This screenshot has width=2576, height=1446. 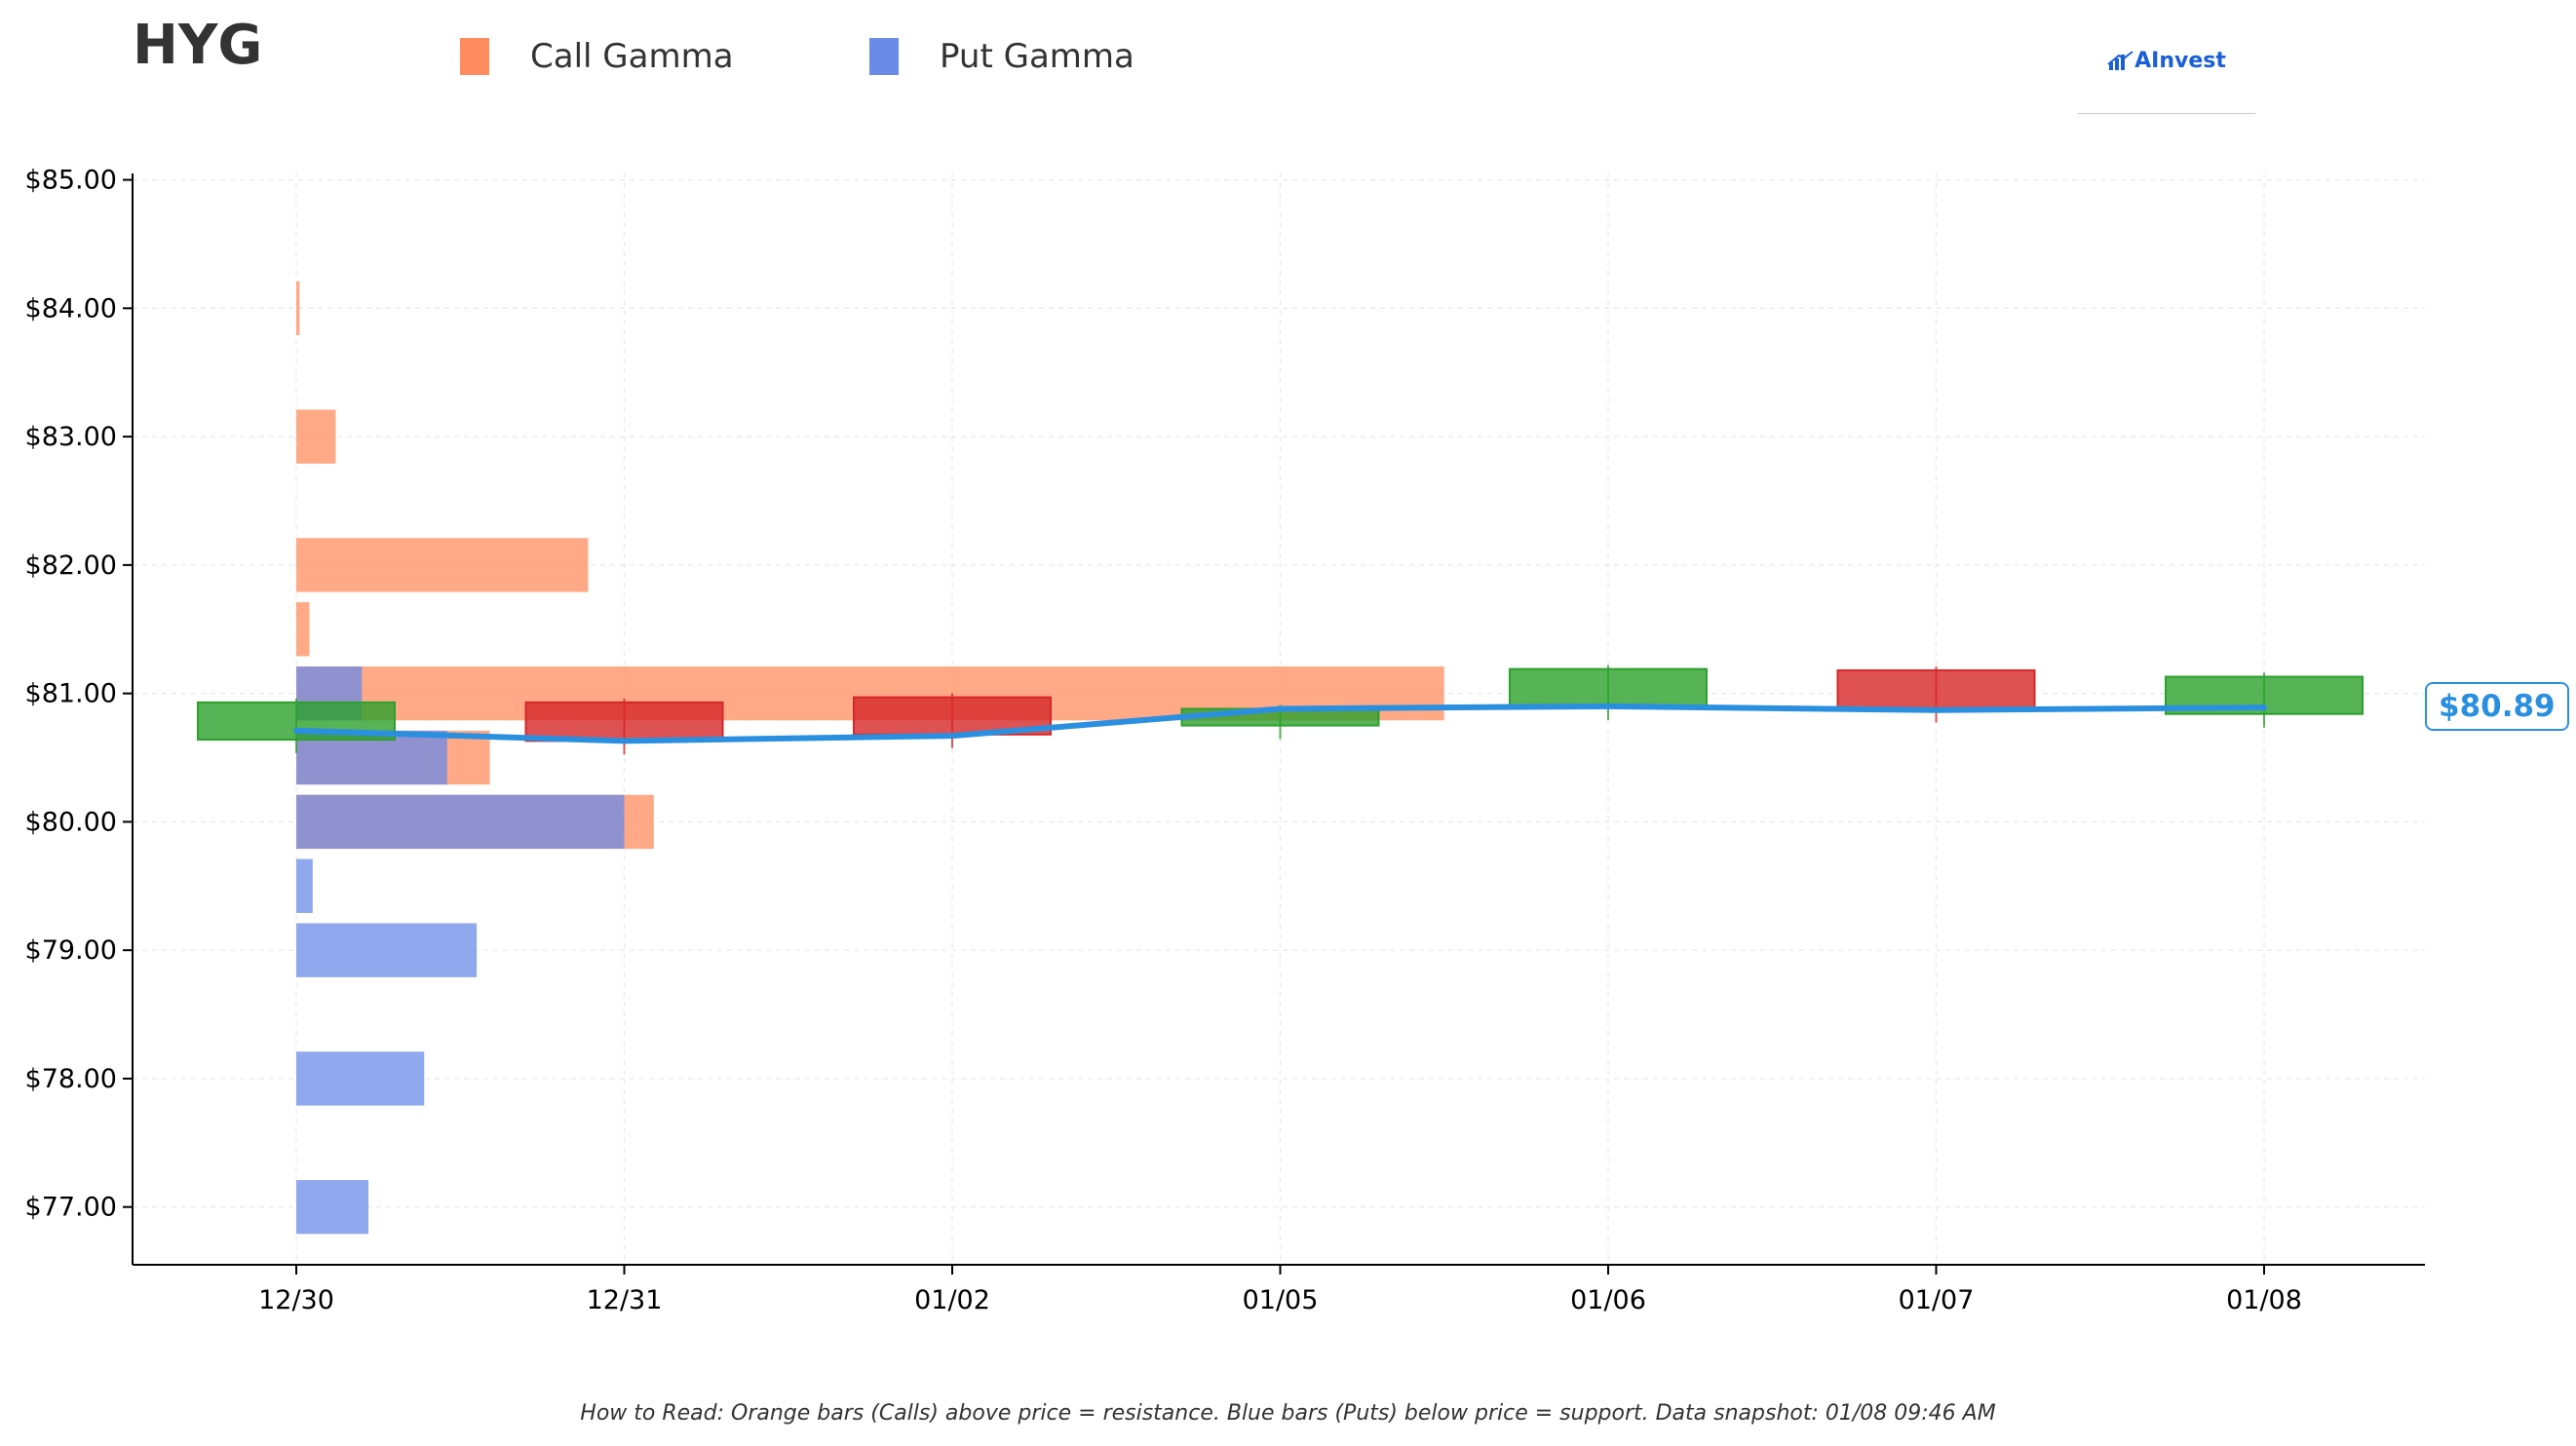 What do you see at coordinates (1937, 1300) in the screenshot?
I see `x-tick-label: 01/07` at bounding box center [1937, 1300].